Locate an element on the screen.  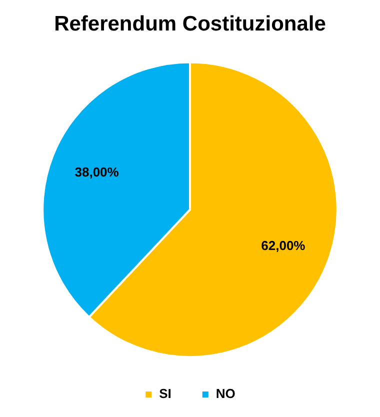
chart-title: Referendum Costituzionale is located at coordinates (190, 24).